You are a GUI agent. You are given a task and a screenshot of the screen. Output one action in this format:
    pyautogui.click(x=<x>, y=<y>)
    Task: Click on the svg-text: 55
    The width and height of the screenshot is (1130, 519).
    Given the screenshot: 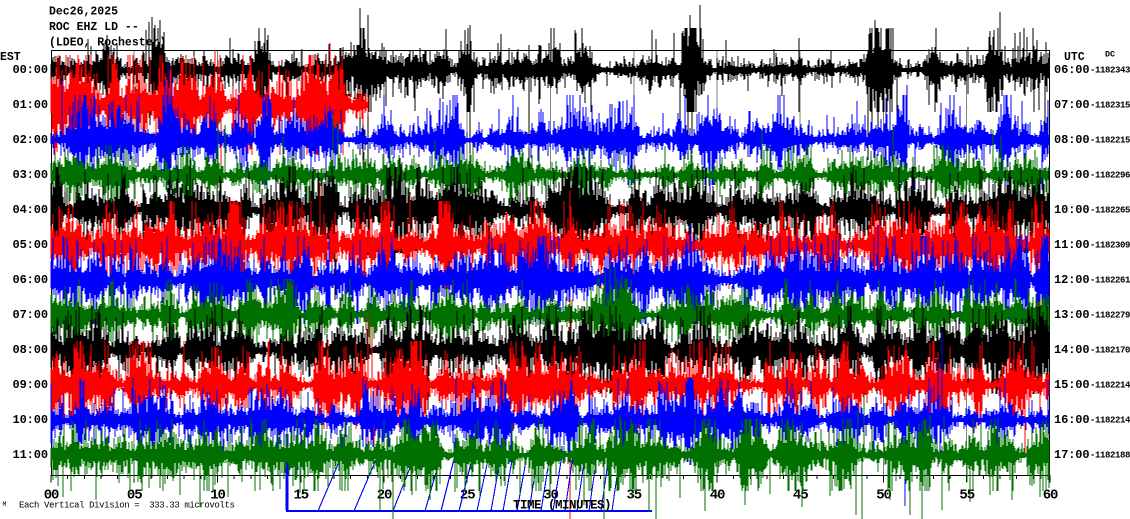 What is the action you would take?
    pyautogui.click(x=966, y=496)
    